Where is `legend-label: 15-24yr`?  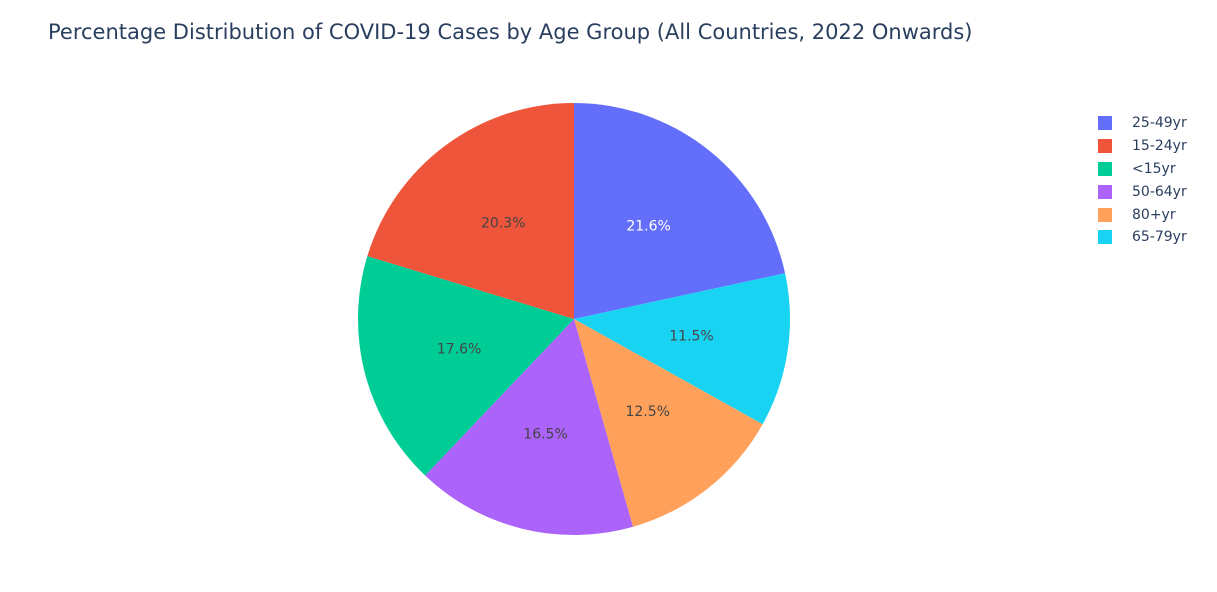
legend-label: 15-24yr is located at coordinates (1159, 146).